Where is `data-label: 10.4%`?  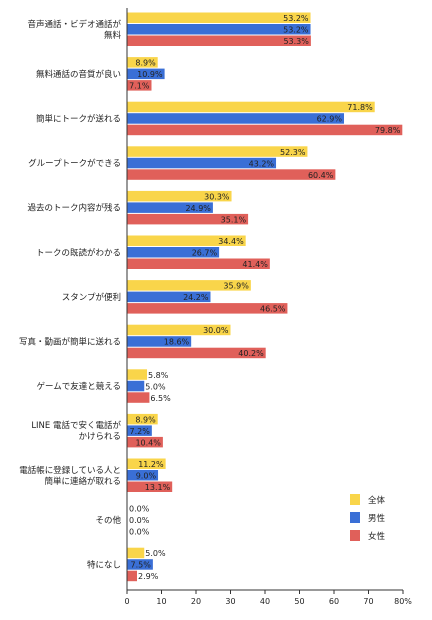 data-label: 10.4% is located at coordinates (148, 442).